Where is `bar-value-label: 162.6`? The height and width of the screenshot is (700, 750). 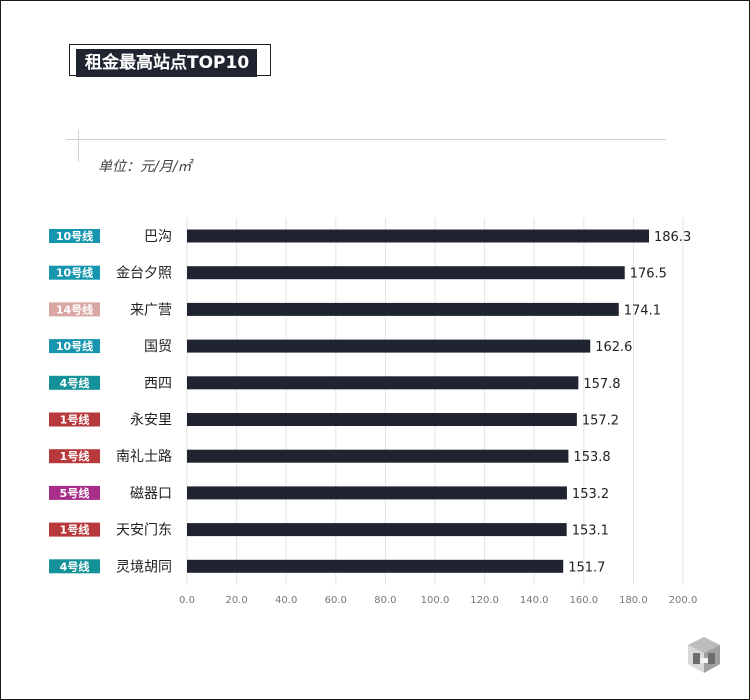 bar-value-label: 162.6 is located at coordinates (613, 347).